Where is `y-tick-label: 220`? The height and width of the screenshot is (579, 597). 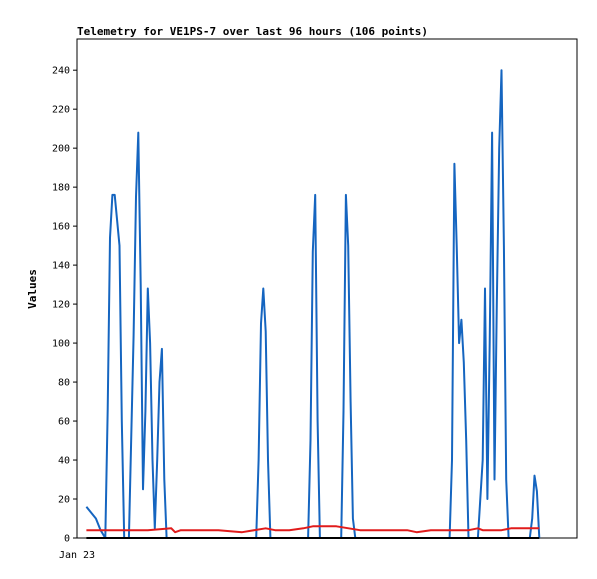 y-tick-label: 220 is located at coordinates (61, 110).